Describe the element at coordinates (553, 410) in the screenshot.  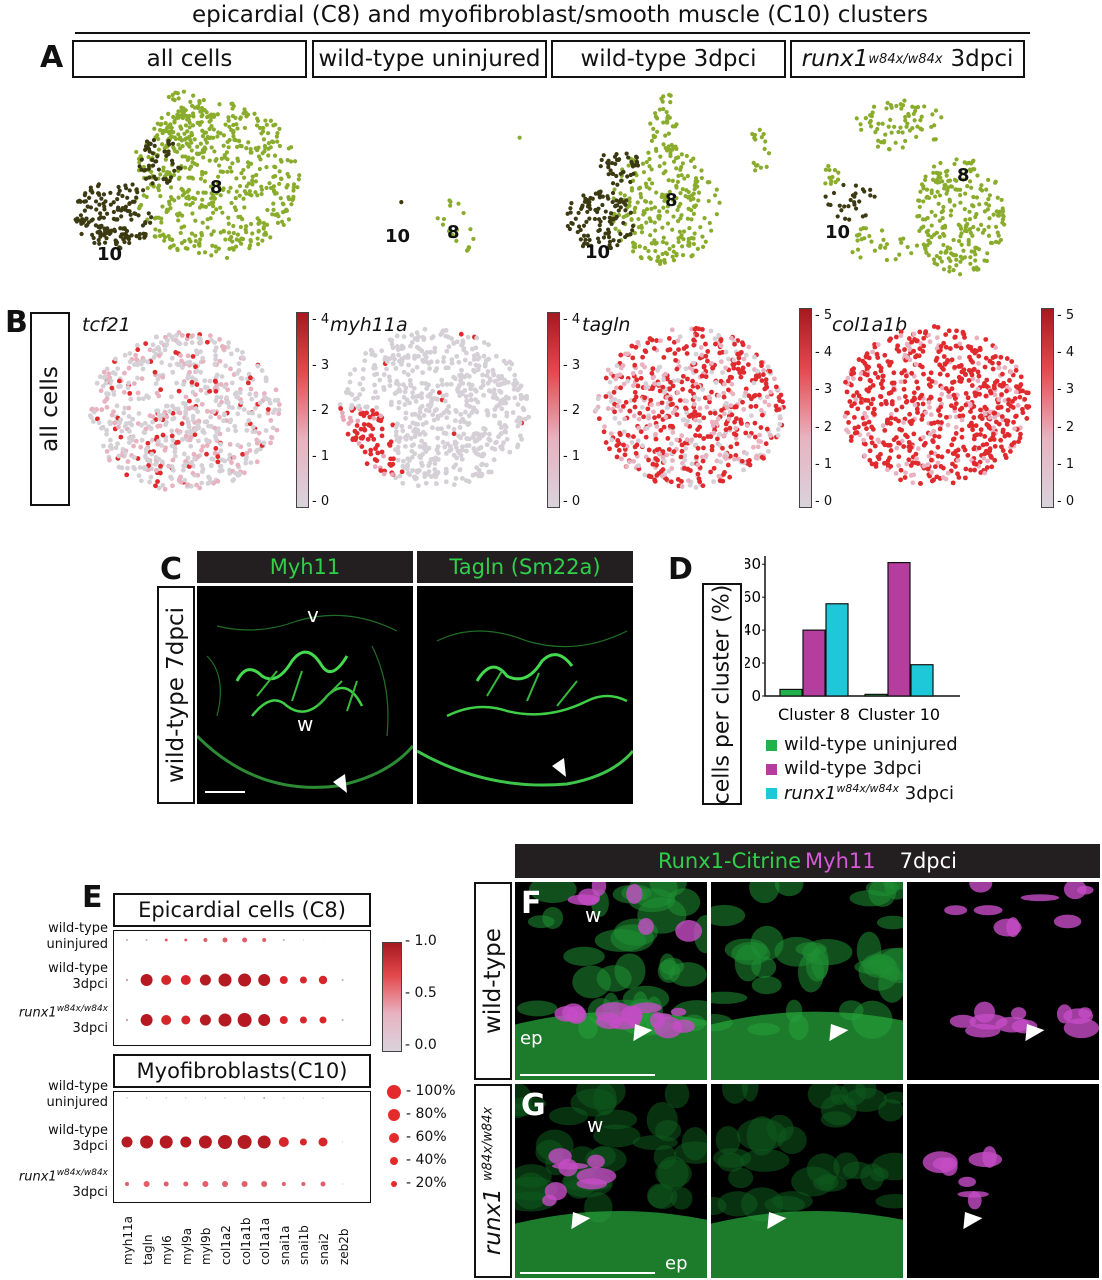
I see `colorbar-myh11a` at that location.